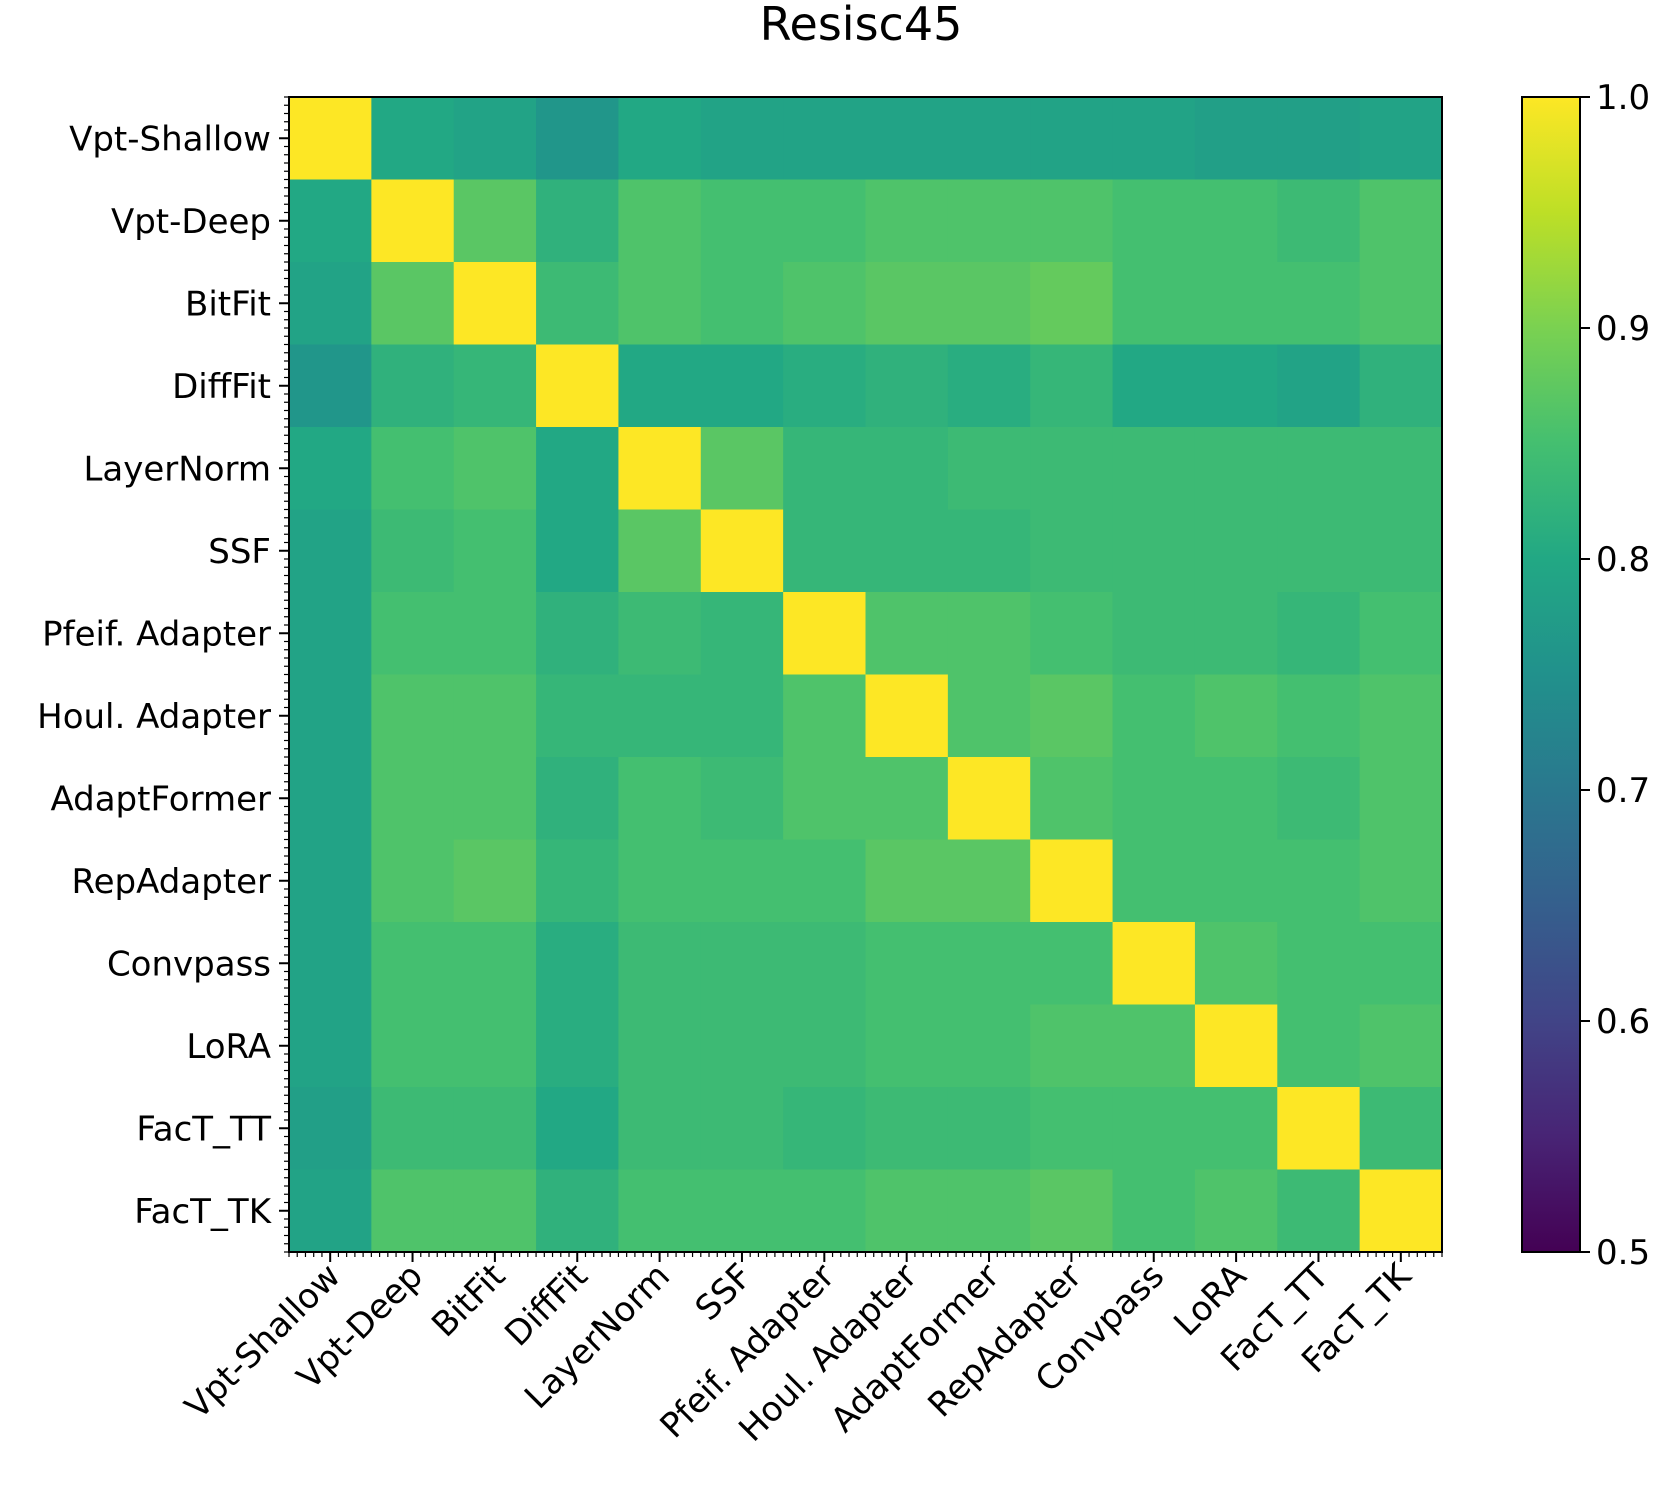 Image resolution: width=1662 pixels, height=1488 pixels. Describe the element at coordinates (1623, 1253) in the screenshot. I see `colorbar-tick-label: 0.5` at that location.